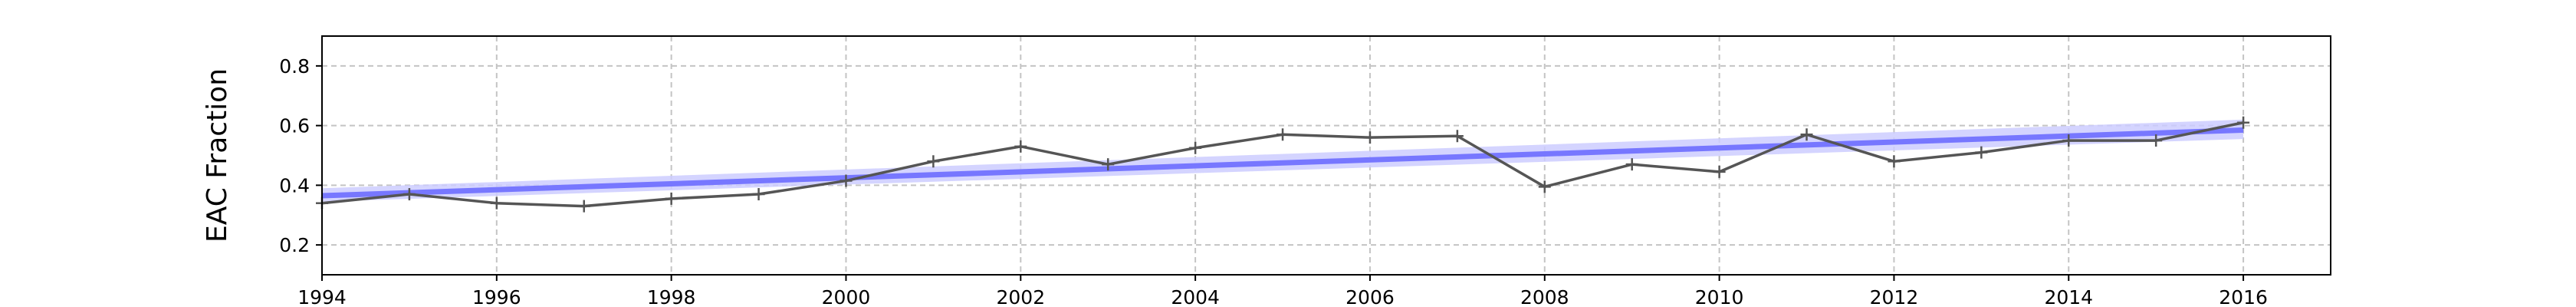 This screenshot has height=307, width=2576. Describe the element at coordinates (294, 245) in the screenshot. I see `y-tick-label: 0.2` at that location.